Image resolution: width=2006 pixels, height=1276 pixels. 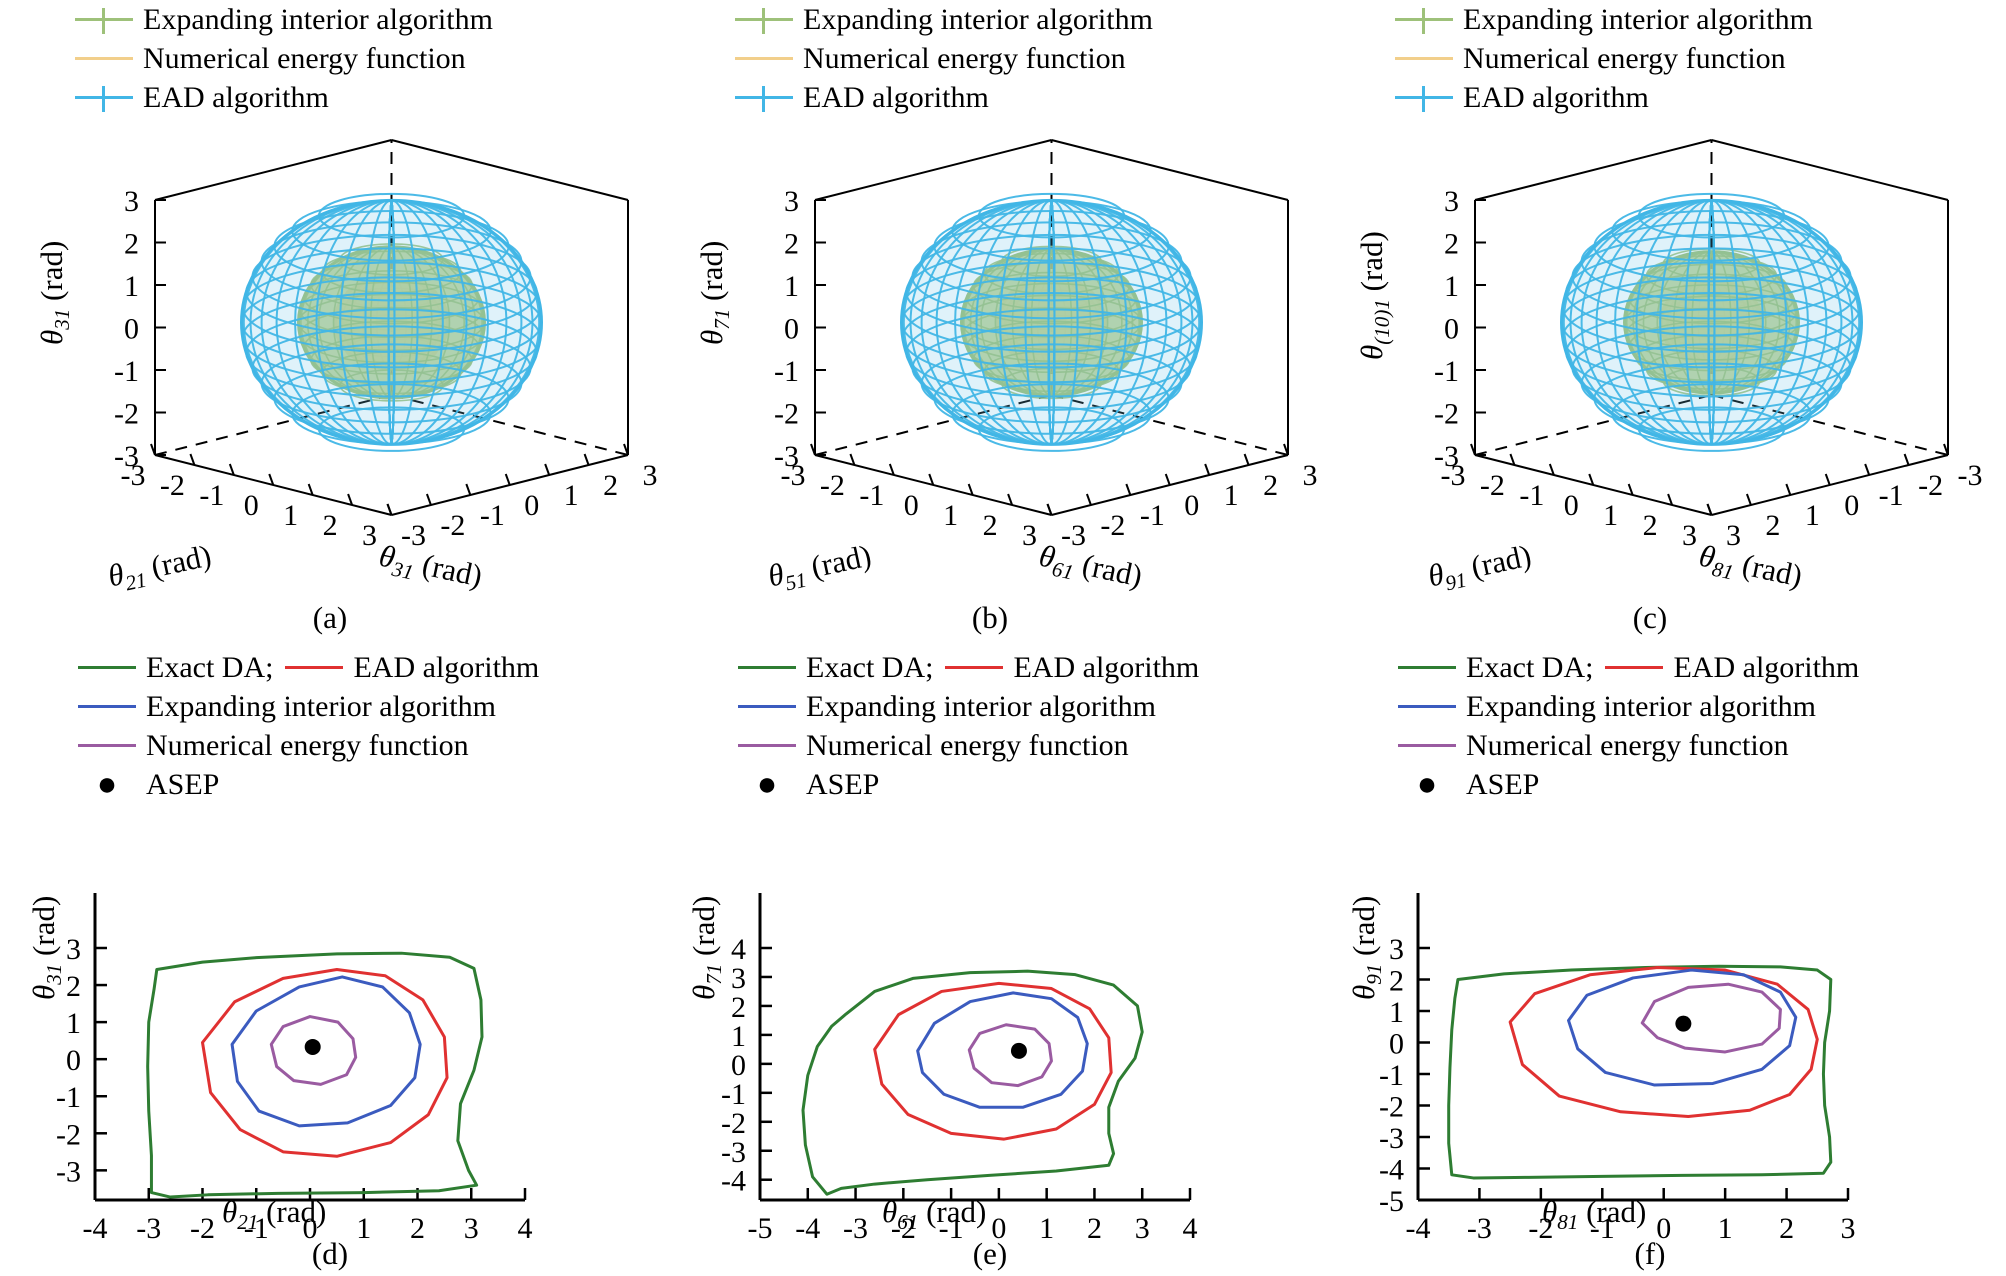 What do you see at coordinates (54, 292) in the screenshot?
I see `axis-label-y-a: θ31 (rad)` at bounding box center [54, 292].